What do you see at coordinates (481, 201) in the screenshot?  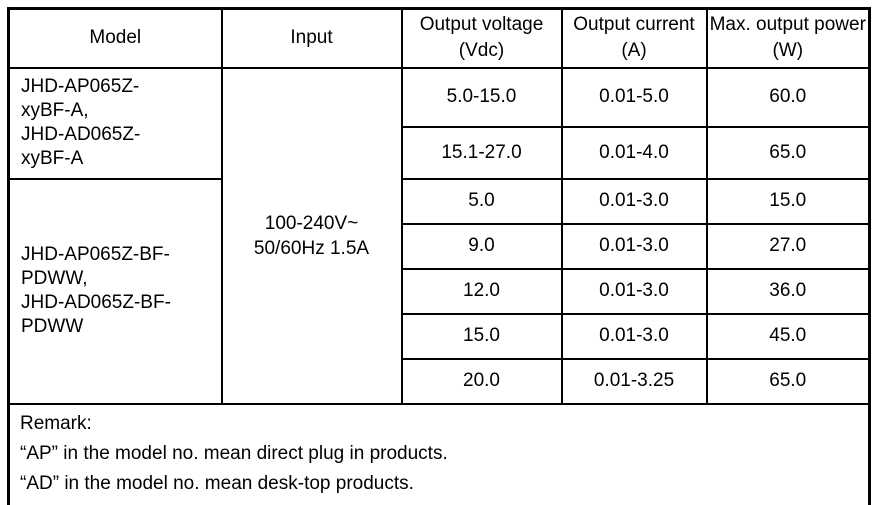 I see `voltage-cell: 5.0` at bounding box center [481, 201].